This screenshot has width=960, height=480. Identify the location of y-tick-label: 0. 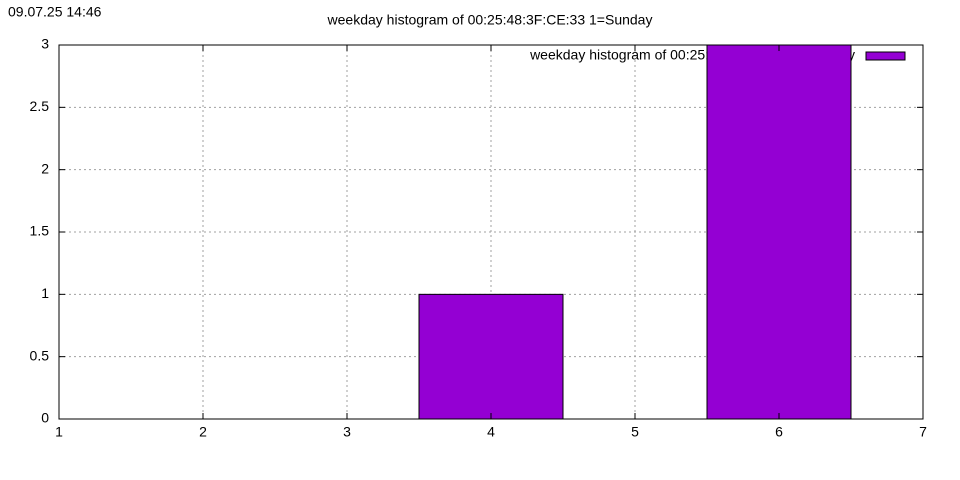
(45, 418).